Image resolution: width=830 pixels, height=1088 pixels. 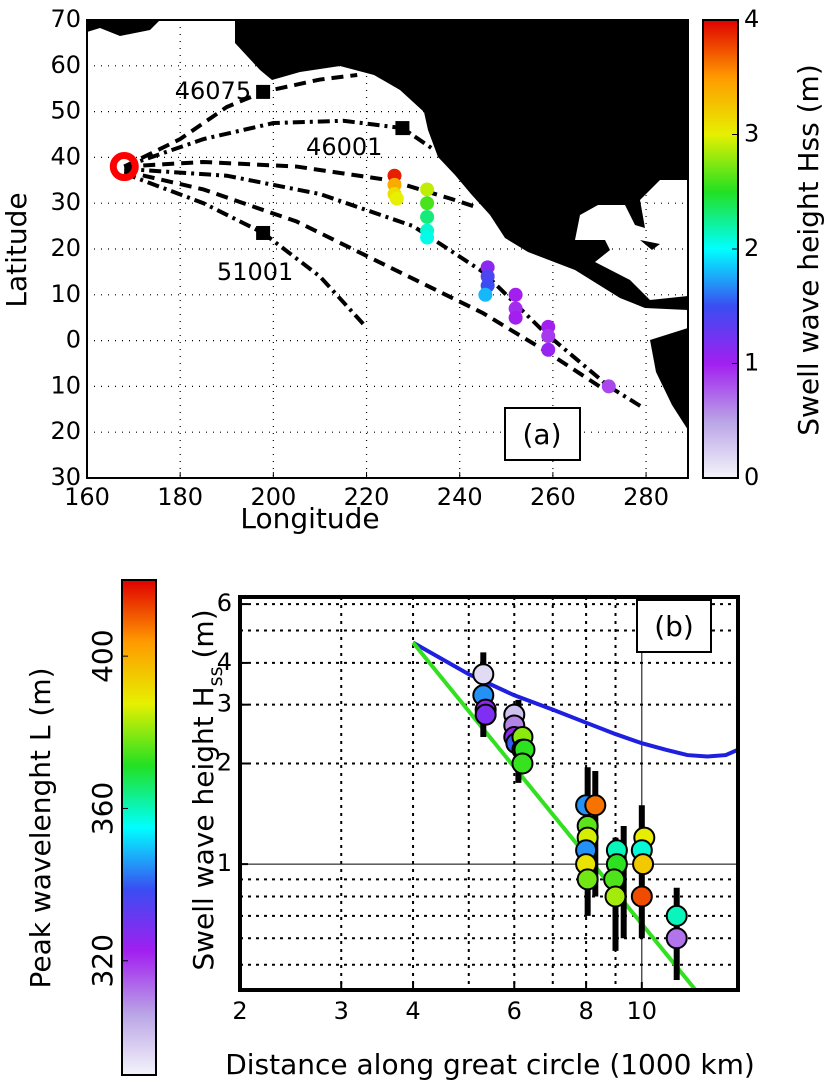 What do you see at coordinates (669, 379) in the screenshot?
I see `south-america` at bounding box center [669, 379].